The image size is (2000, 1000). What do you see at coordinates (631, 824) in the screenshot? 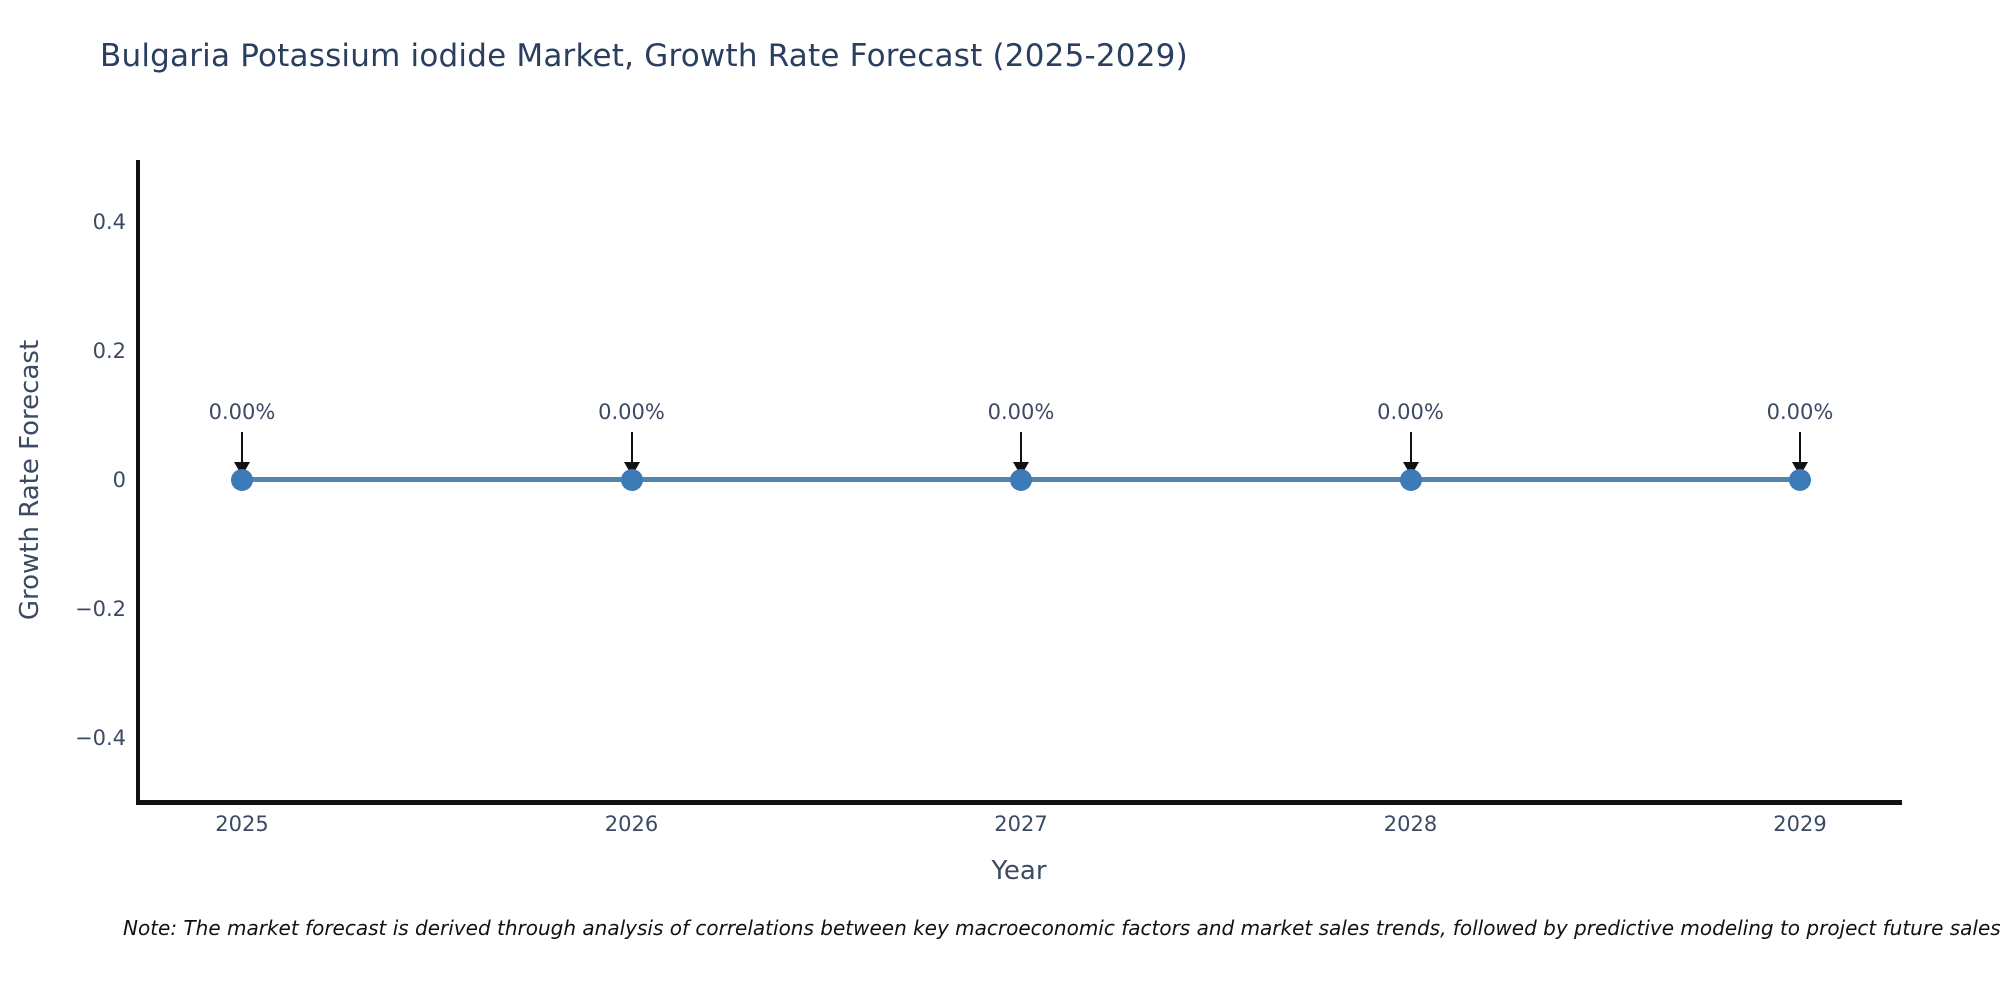
I see `x-tick-label: 2026` at bounding box center [631, 824].